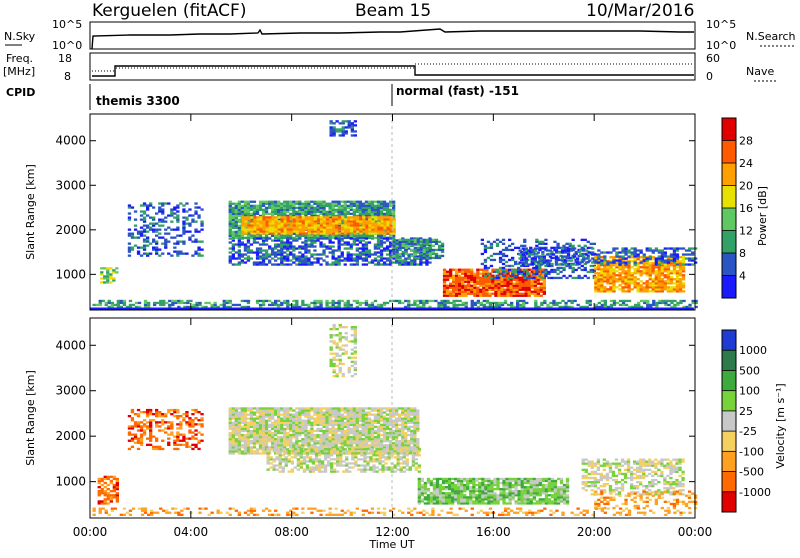 This screenshot has width=800, height=558. Describe the element at coordinates (729, 152) in the screenshot. I see `colorbar-segment` at that location.